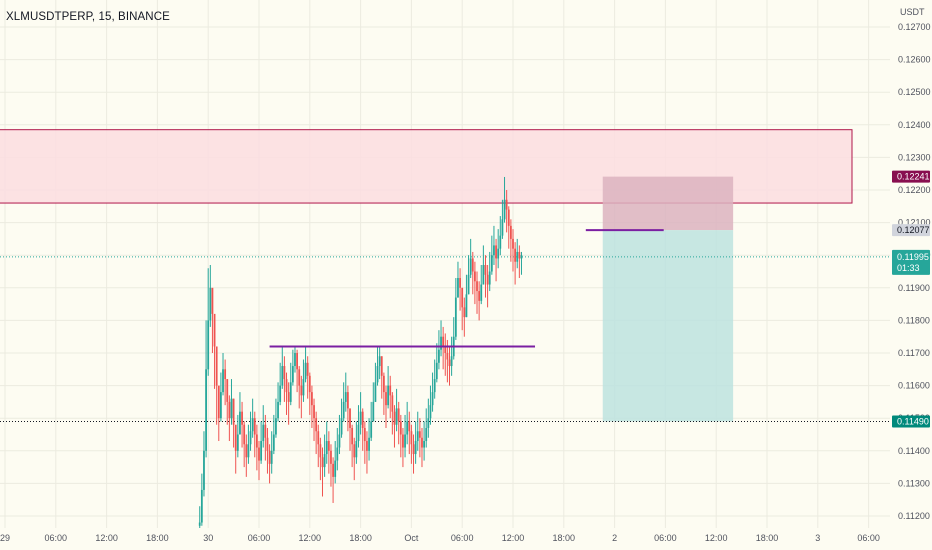  What do you see at coordinates (914, 125) in the screenshot?
I see `price-tick-label: 0.12400` at bounding box center [914, 125].